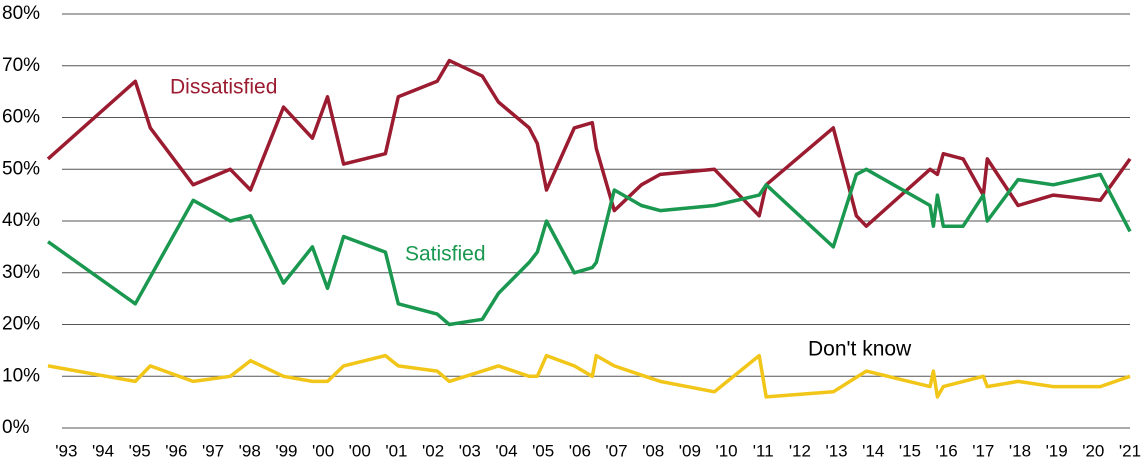  I want to click on y-tick-label: 70%, so click(21, 65).